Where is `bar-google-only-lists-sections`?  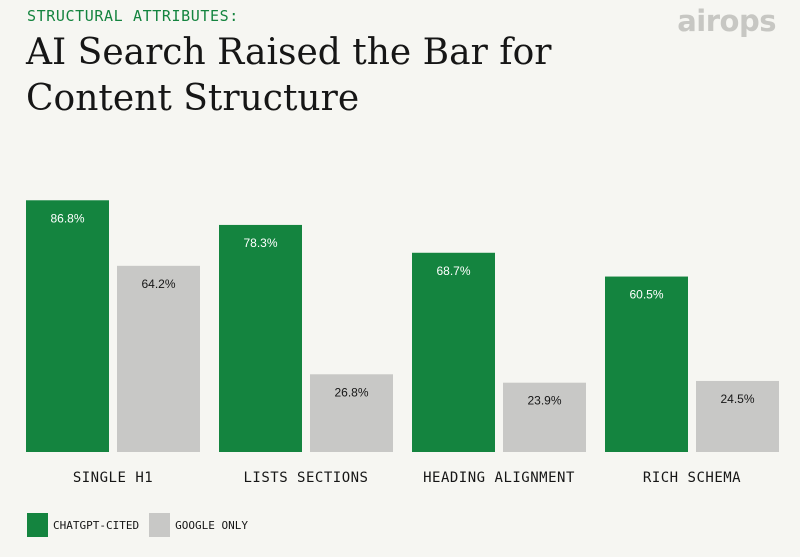 bar-google-only-lists-sections is located at coordinates (351, 413).